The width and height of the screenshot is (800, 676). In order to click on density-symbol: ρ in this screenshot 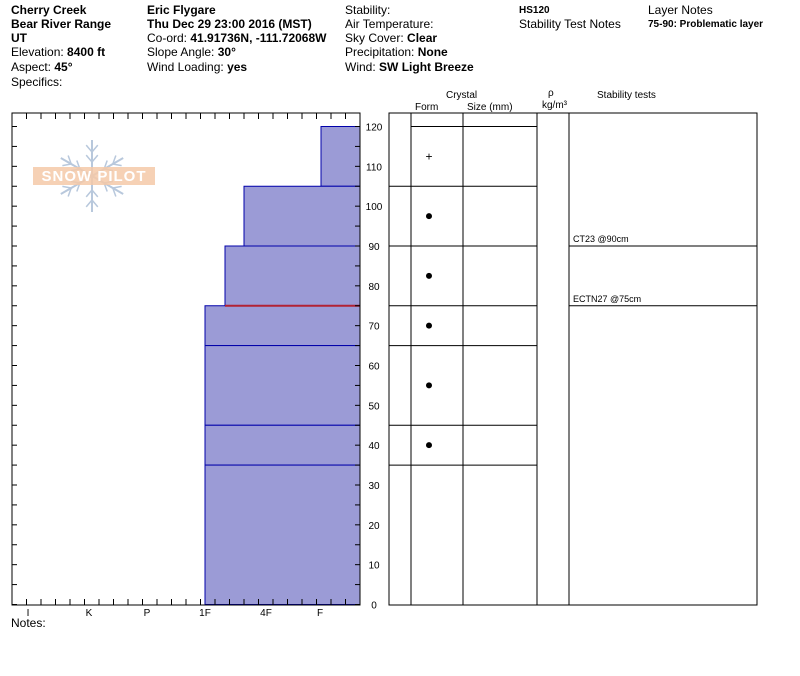, I will do `click(551, 93)`.